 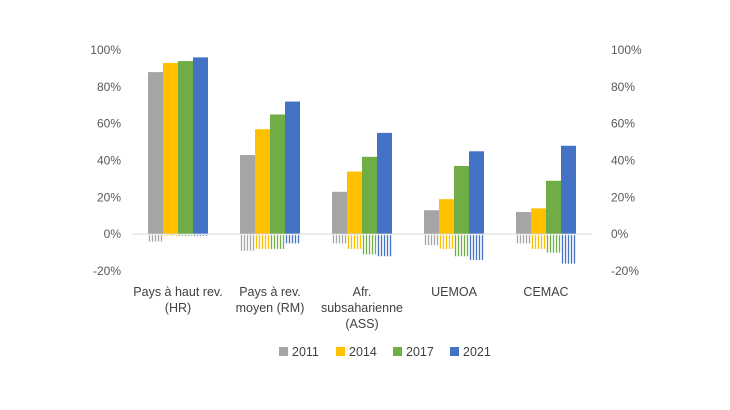 I want to click on y-tick-label-right: 40%, so click(x=623, y=161).